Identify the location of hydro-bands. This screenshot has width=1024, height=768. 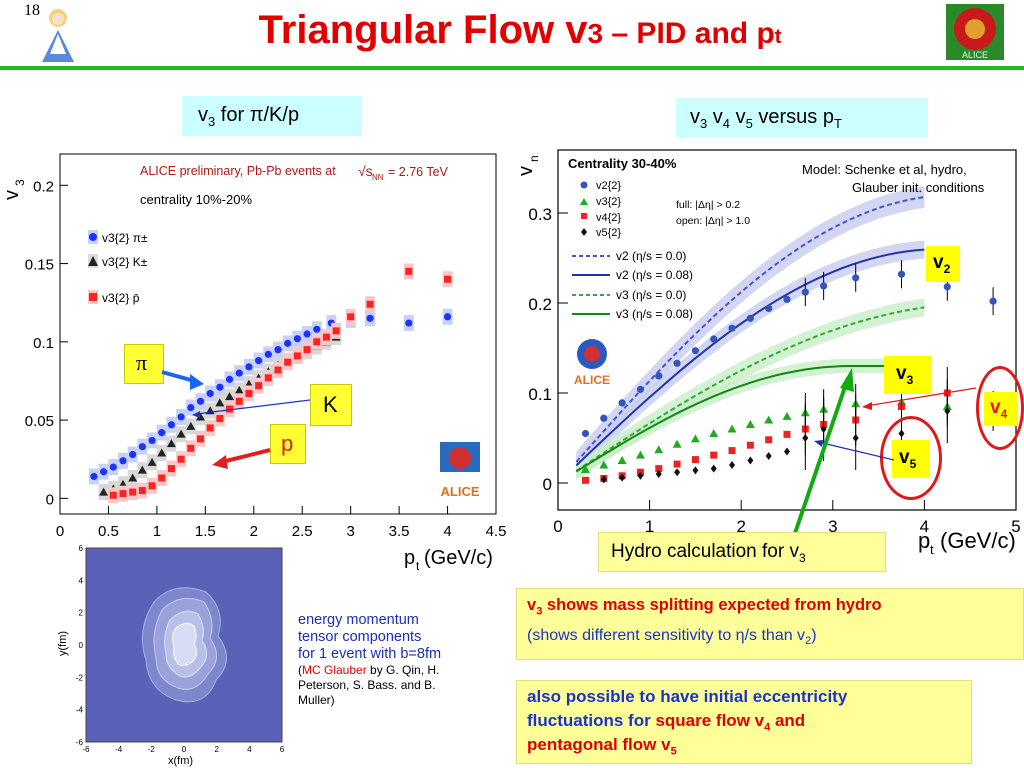
(750, 333).